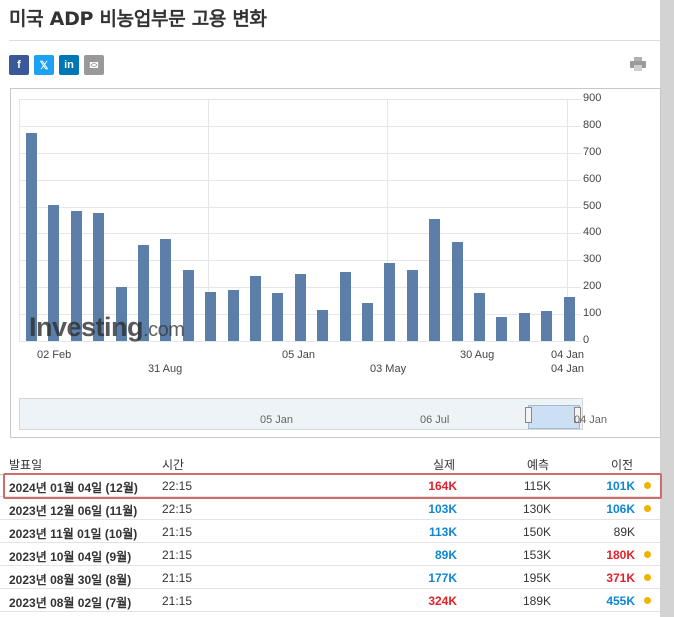 This screenshot has width=674, height=617. I want to click on cell-date: 2023년 08월 30일 (8월), so click(70, 580).